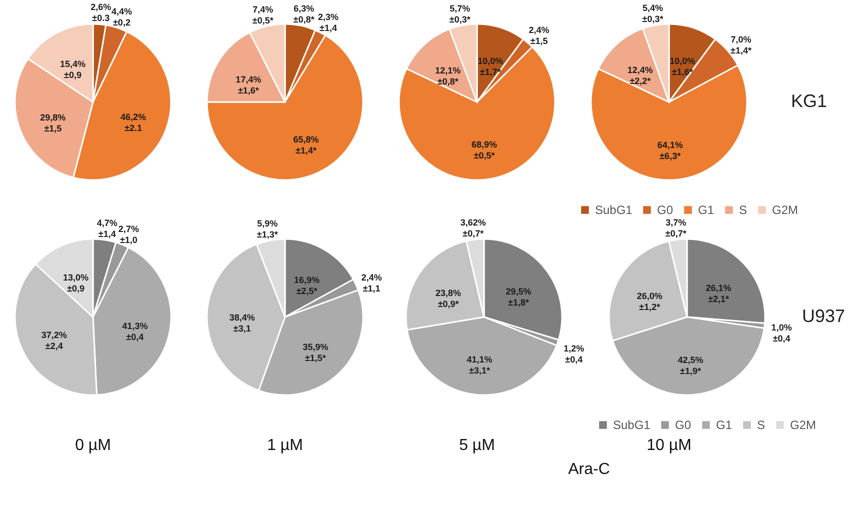  I want to click on data-label: 26,1% ±2,1*, so click(719, 293).